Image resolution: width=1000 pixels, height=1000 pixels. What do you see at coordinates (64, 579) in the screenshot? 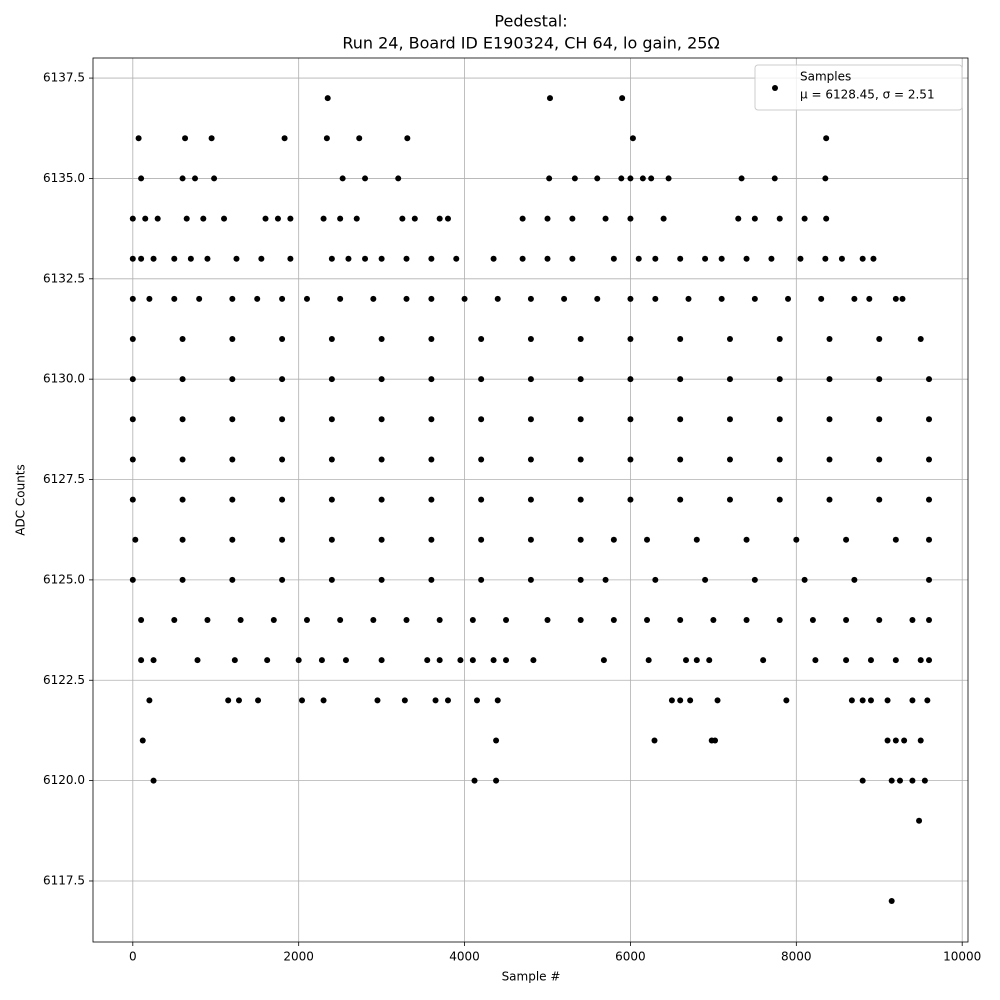
I see `y-tick-label: 6125.0` at bounding box center [64, 579].